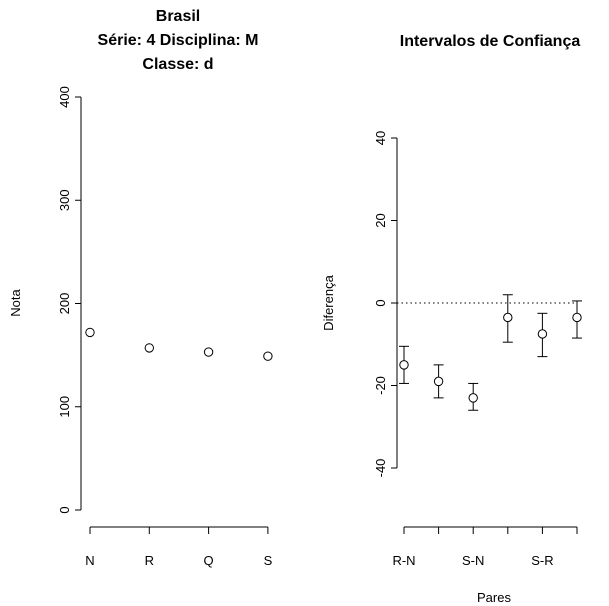 Image resolution: width=609 pixels, height=606 pixels. I want to click on left-chart-title-line-2: Série: 4 Disciplina: M, so click(178, 40).